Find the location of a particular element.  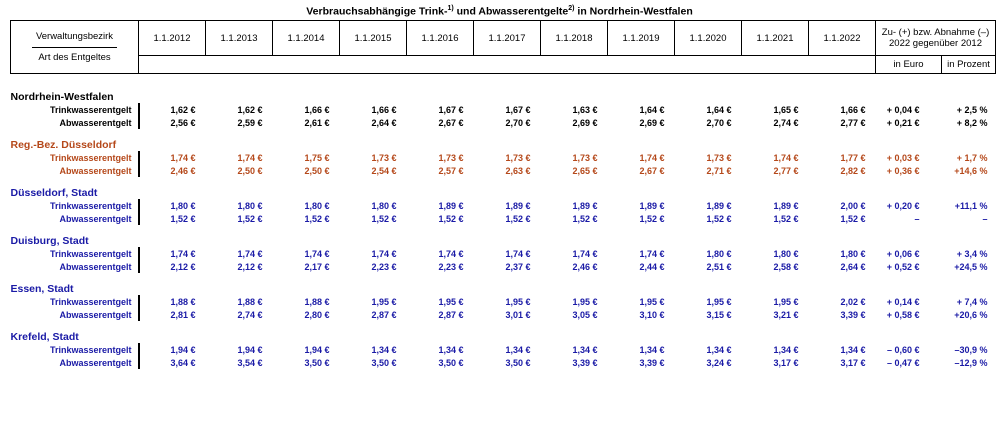

fee-value: 2,58 € is located at coordinates (786, 266).